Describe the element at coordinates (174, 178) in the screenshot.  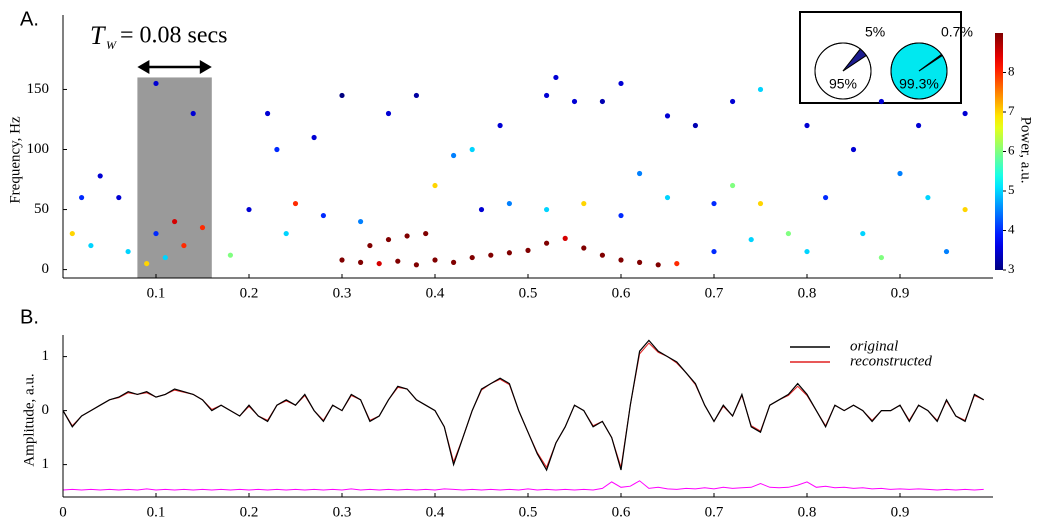
I see `analysis-window` at that location.